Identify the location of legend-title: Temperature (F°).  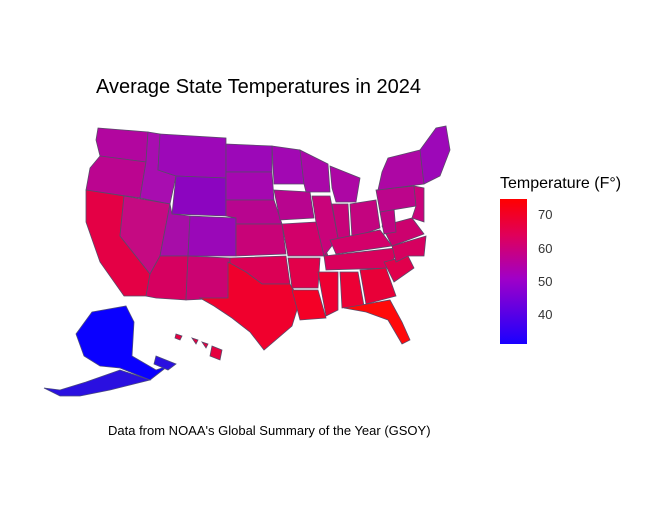
(561, 183).